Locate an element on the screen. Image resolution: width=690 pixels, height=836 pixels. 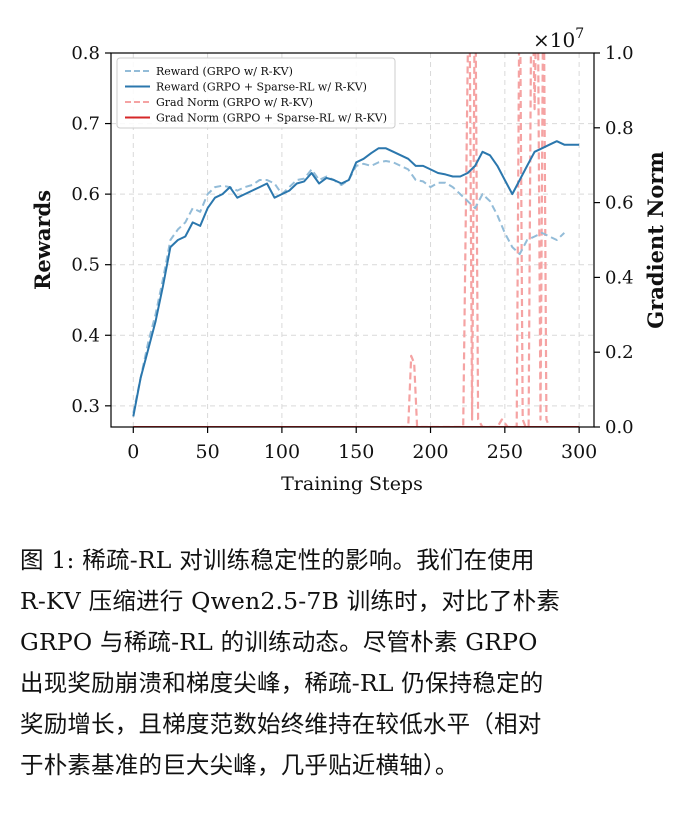
x-tick-label-2: 100 is located at coordinates (282, 452).